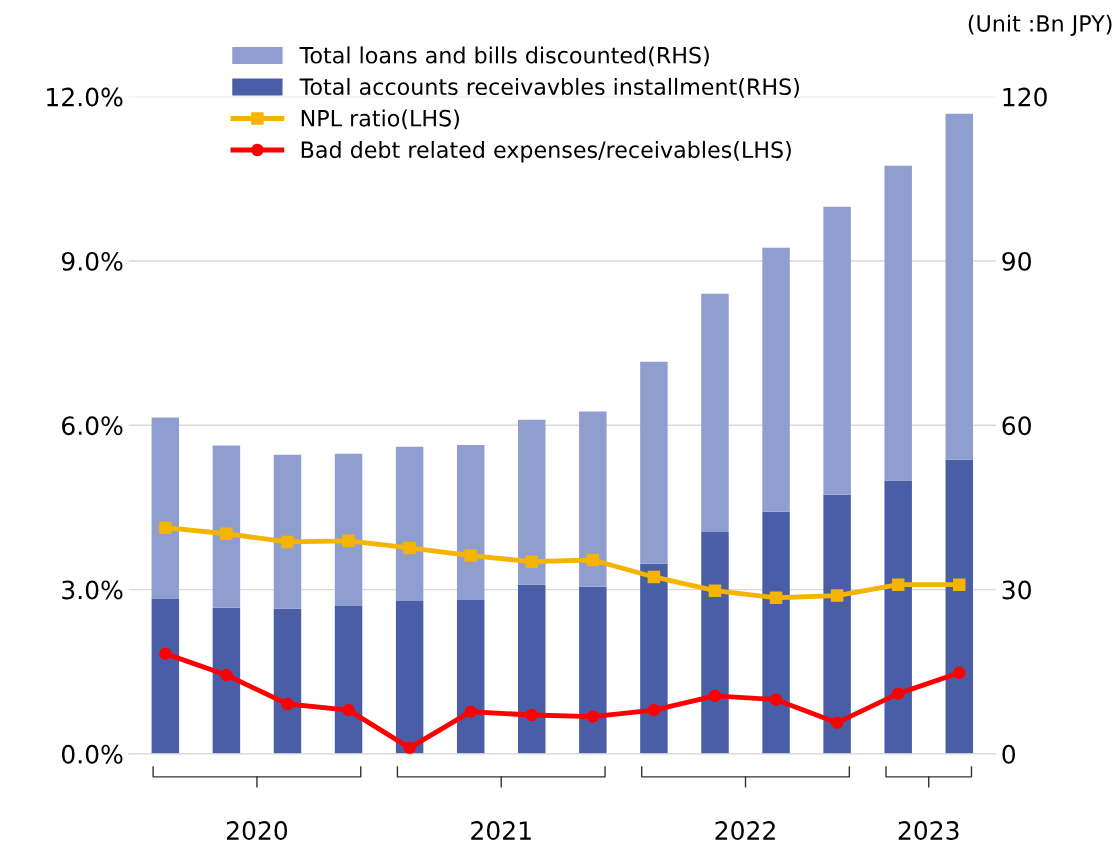 The height and width of the screenshot is (848, 1119). What do you see at coordinates (928, 830) in the screenshot?
I see `text: 2023` at bounding box center [928, 830].